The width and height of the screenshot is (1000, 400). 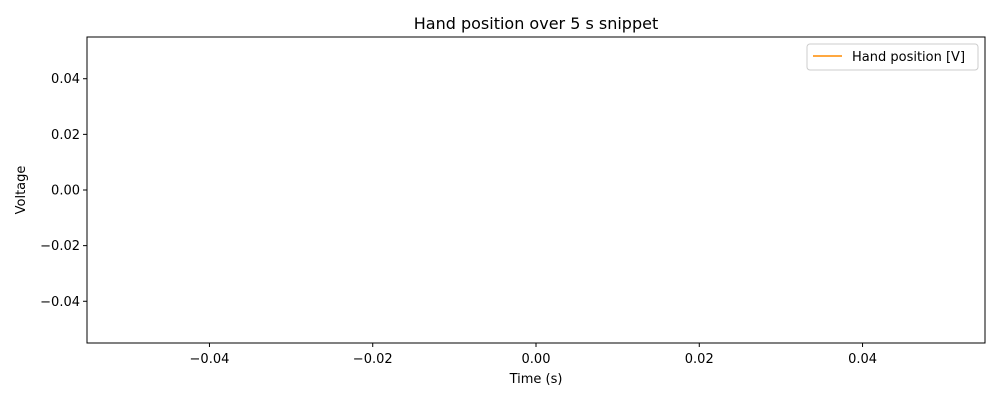 I want to click on y-tick-label: −0.04, so click(x=60, y=302).